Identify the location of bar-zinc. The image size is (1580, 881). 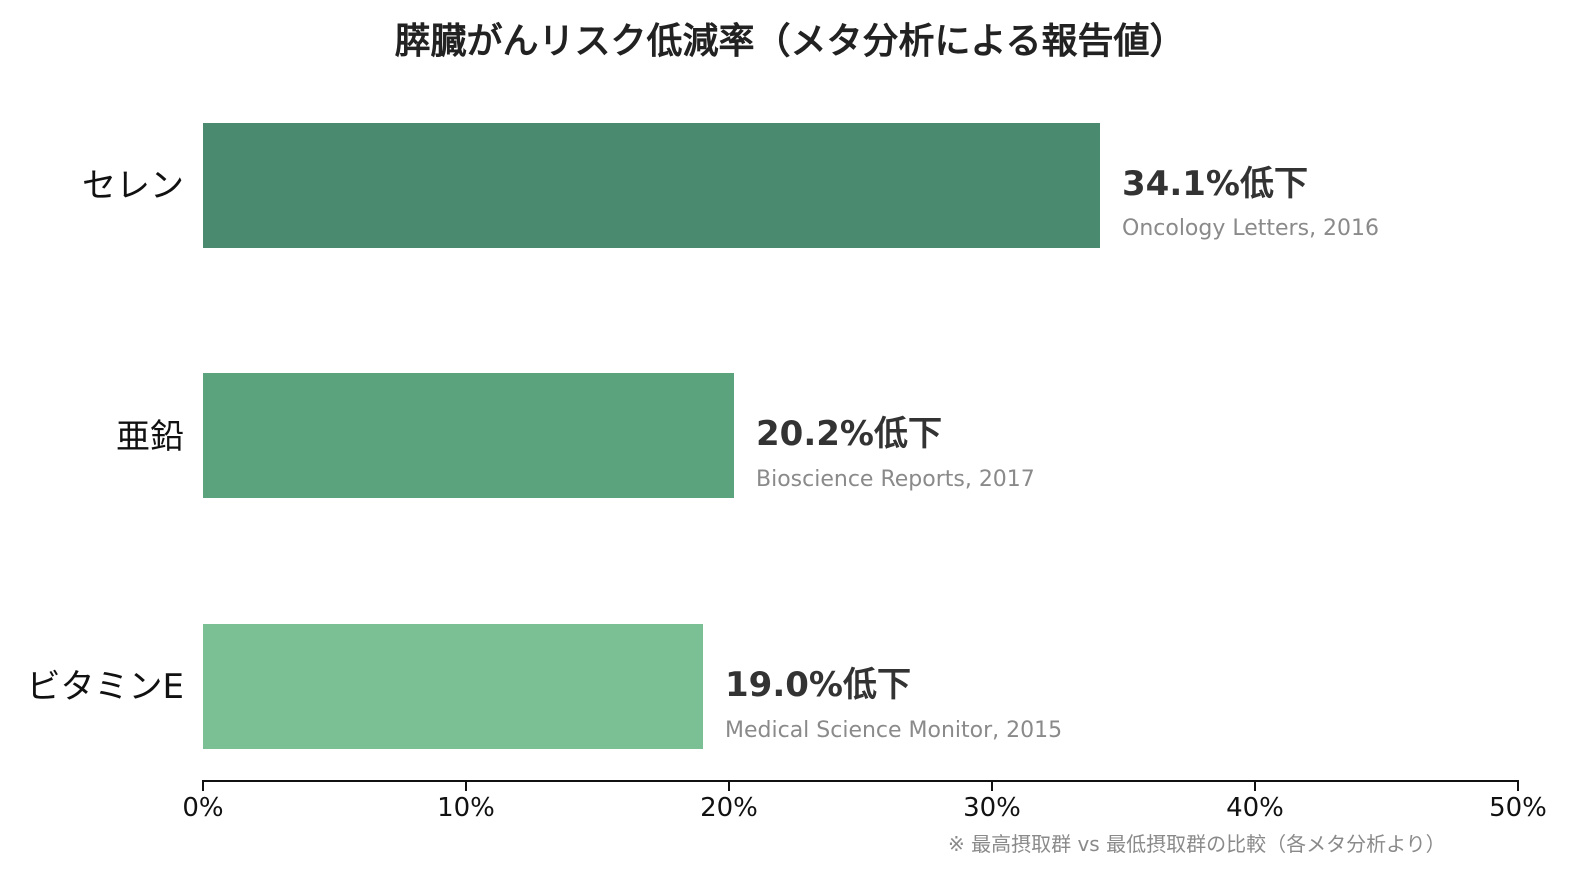
(468, 435).